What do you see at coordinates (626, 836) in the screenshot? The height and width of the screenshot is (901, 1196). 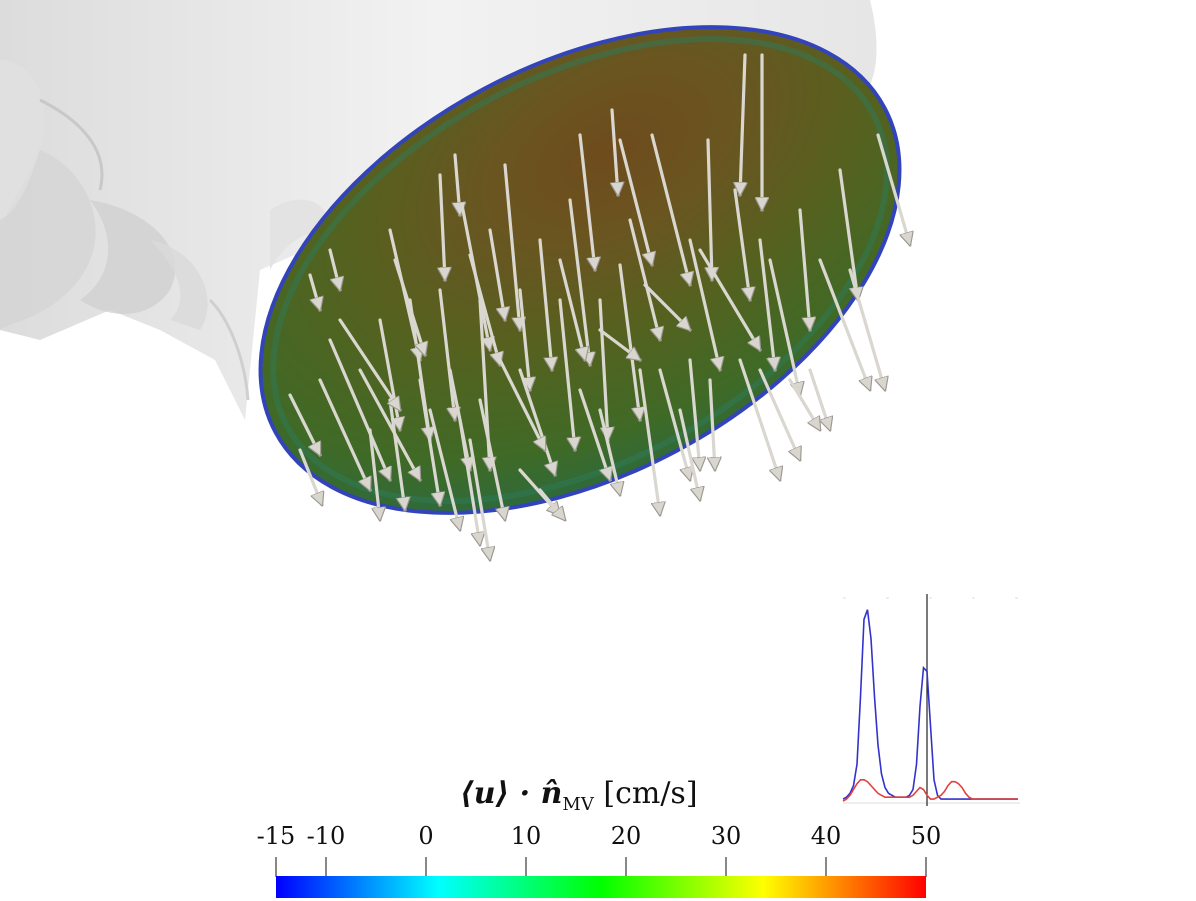 I see `colorbar-tick-label: 20` at bounding box center [626, 836].